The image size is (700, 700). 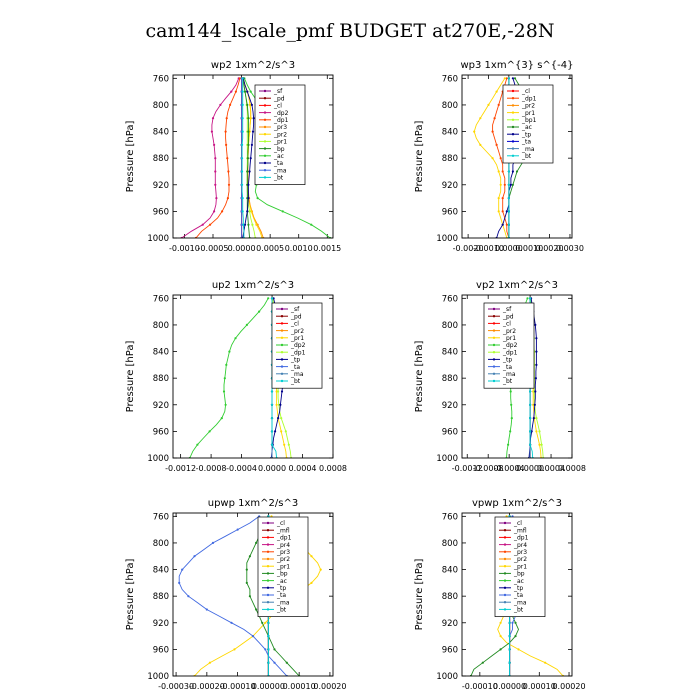 What do you see at coordinates (488, 248) in the screenshot?
I see `x-tick-label: -0.0010` at bounding box center [488, 248].